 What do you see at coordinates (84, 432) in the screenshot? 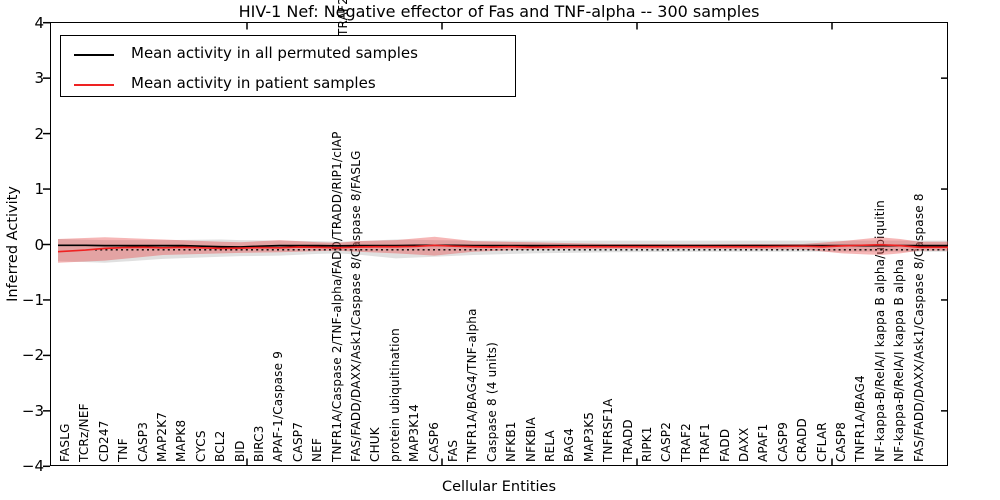
I see `x-tick-label: TCRz/NEF` at bounding box center [84, 432].